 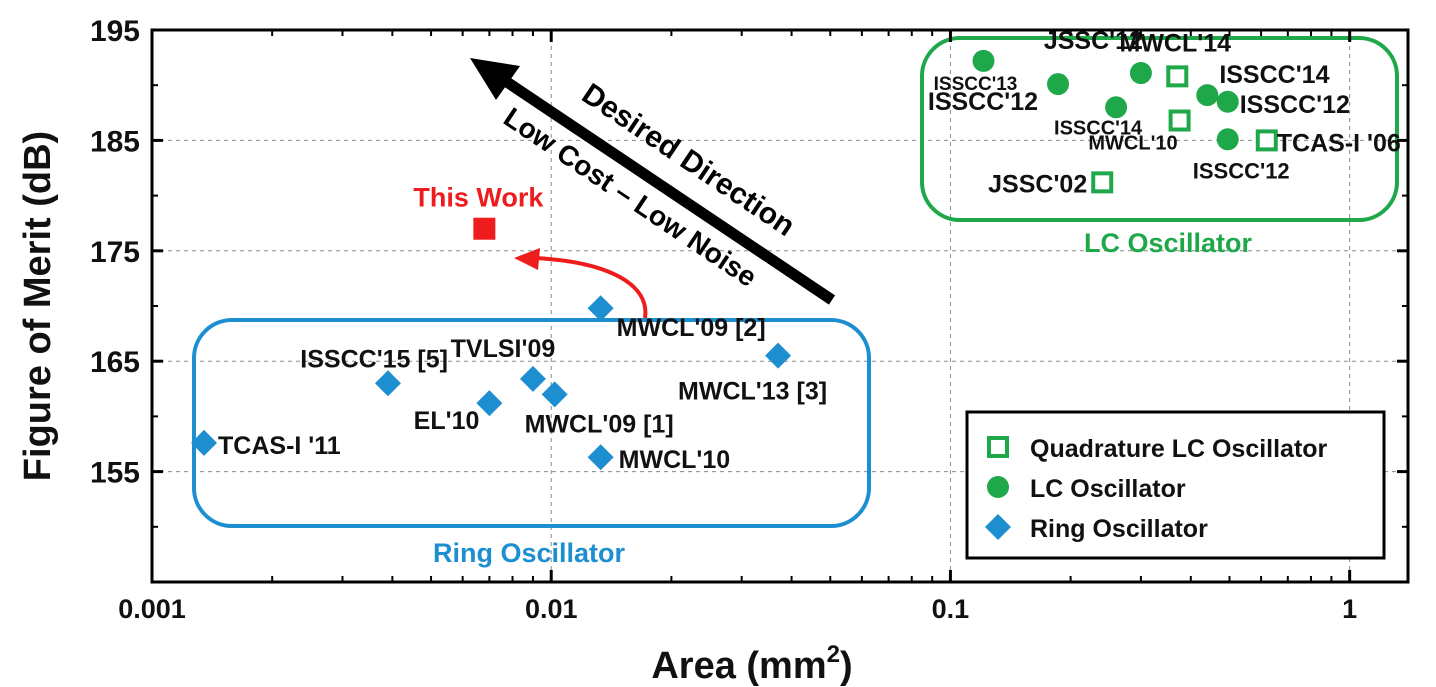 I want to click on legend-label: Quadrature LC Oscillator, so click(x=1179, y=449).